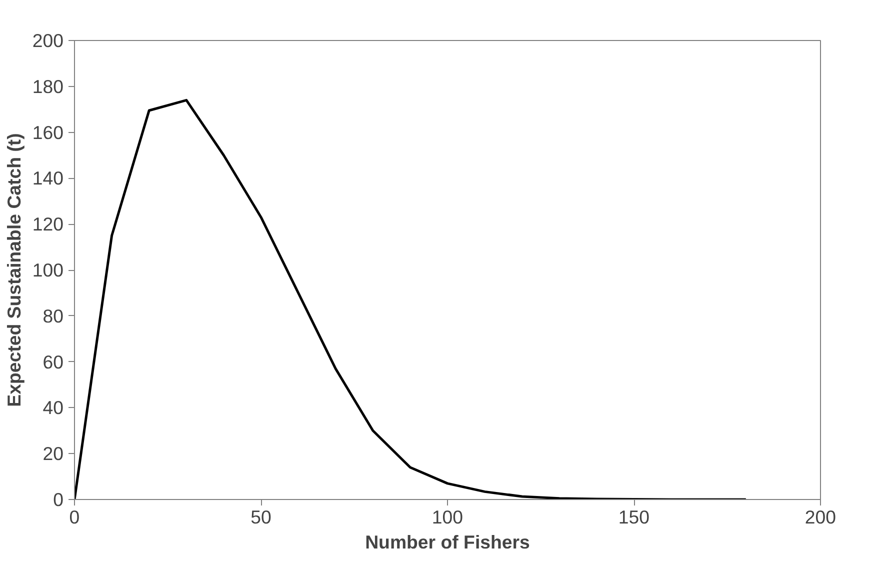 This screenshot has width=870, height=563. I want to click on y-axis-title: Expected Sustainable Catch (t), so click(13, 270).